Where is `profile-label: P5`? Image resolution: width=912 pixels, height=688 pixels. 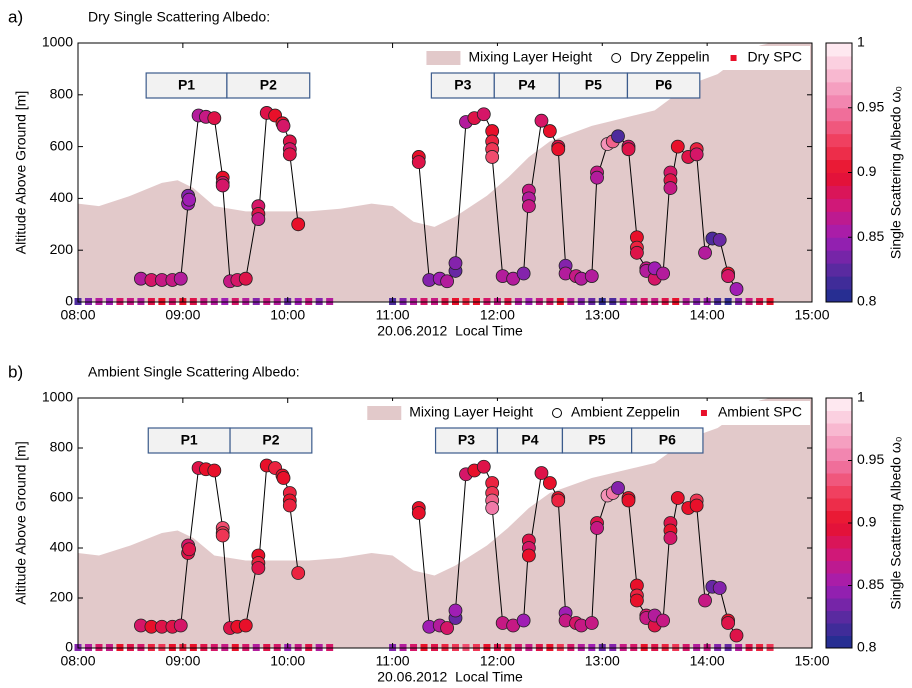
profile-label: P5 is located at coordinates (593, 85).